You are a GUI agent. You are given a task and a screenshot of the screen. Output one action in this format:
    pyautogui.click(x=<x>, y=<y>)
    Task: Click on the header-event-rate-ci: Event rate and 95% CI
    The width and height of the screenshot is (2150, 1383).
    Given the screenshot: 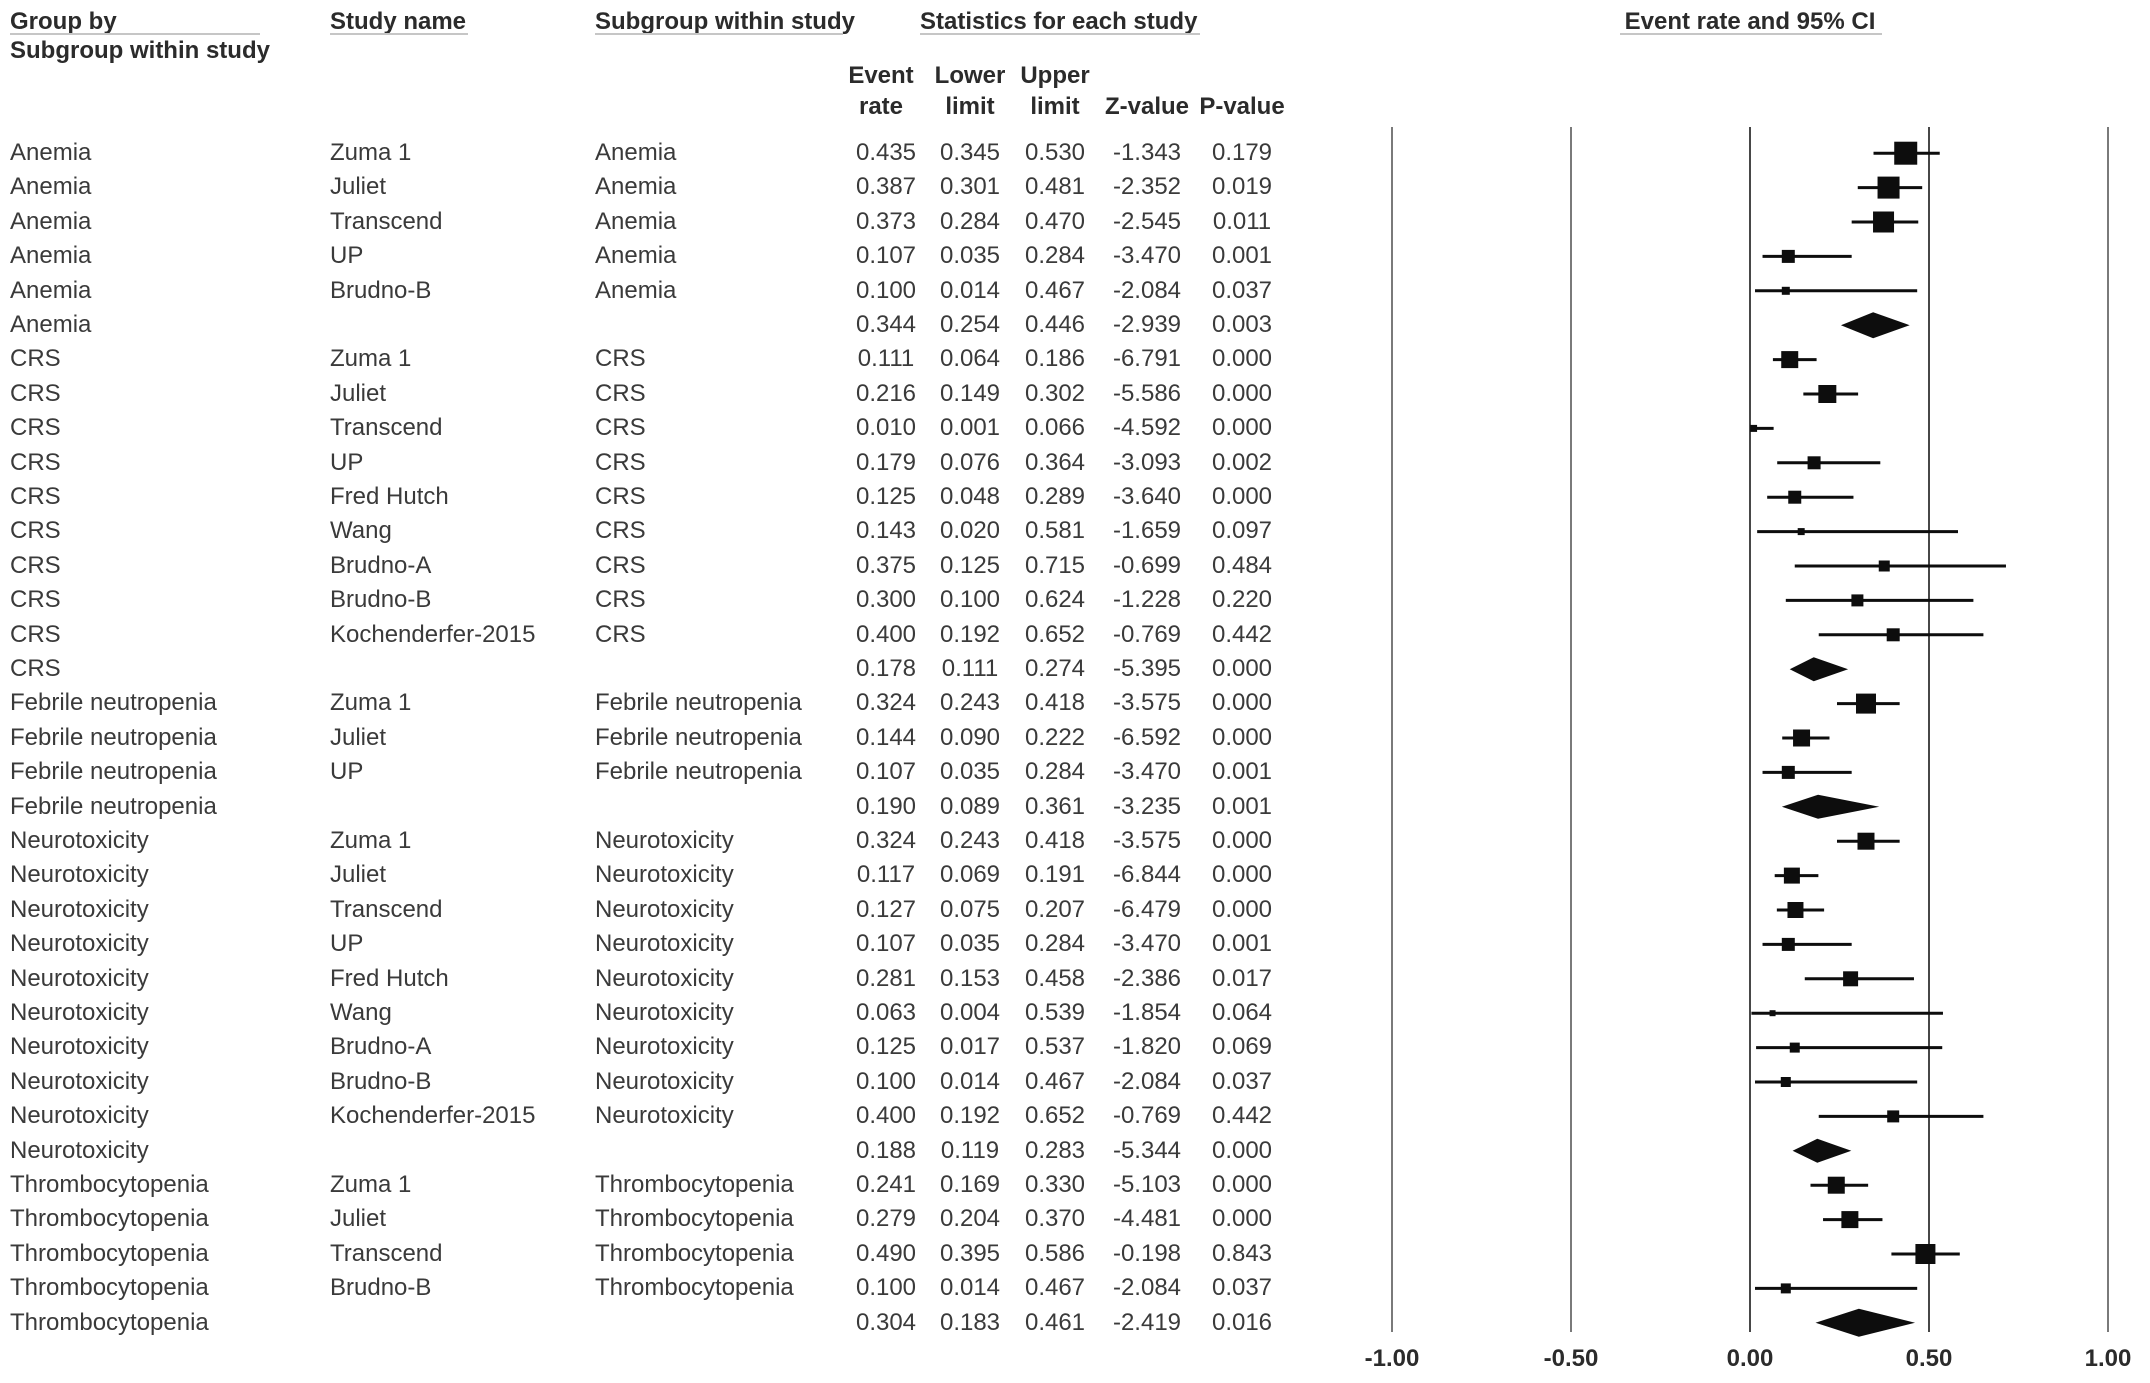 What is the action you would take?
    pyautogui.click(x=1750, y=21)
    